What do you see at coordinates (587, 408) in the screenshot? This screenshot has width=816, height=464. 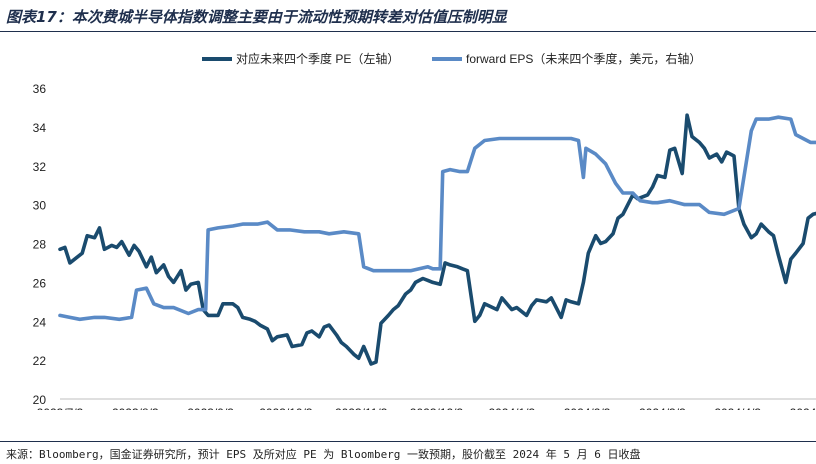 I see `x-tick-label: 2024/2/3` at bounding box center [587, 408].